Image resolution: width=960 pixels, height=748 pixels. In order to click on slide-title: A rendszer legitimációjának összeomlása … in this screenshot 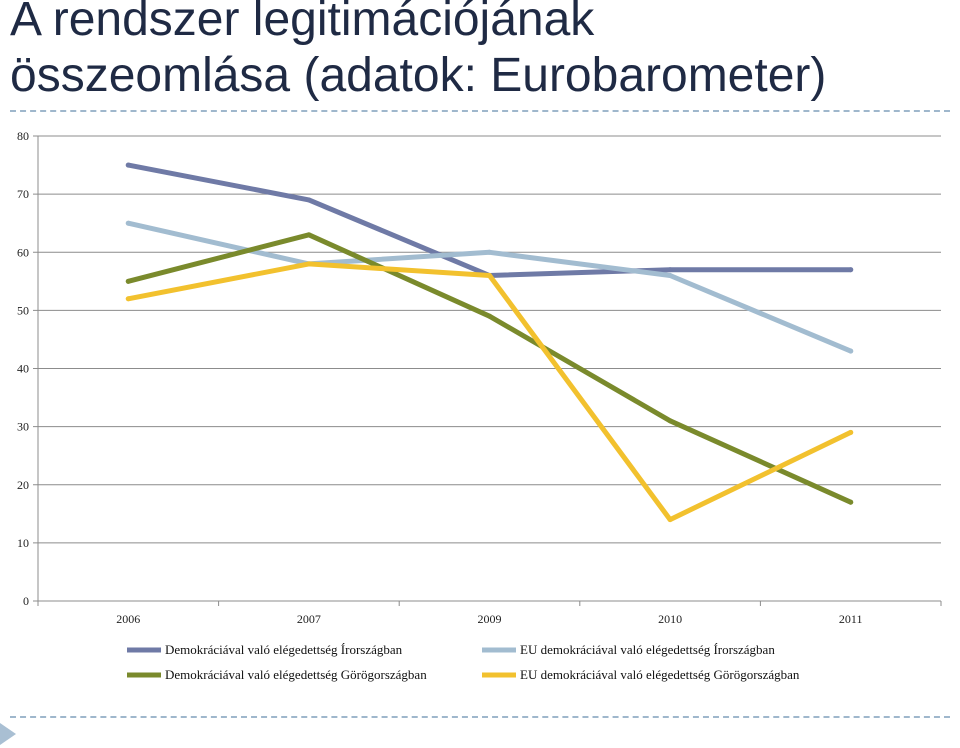, I will do `click(480, 52)`.